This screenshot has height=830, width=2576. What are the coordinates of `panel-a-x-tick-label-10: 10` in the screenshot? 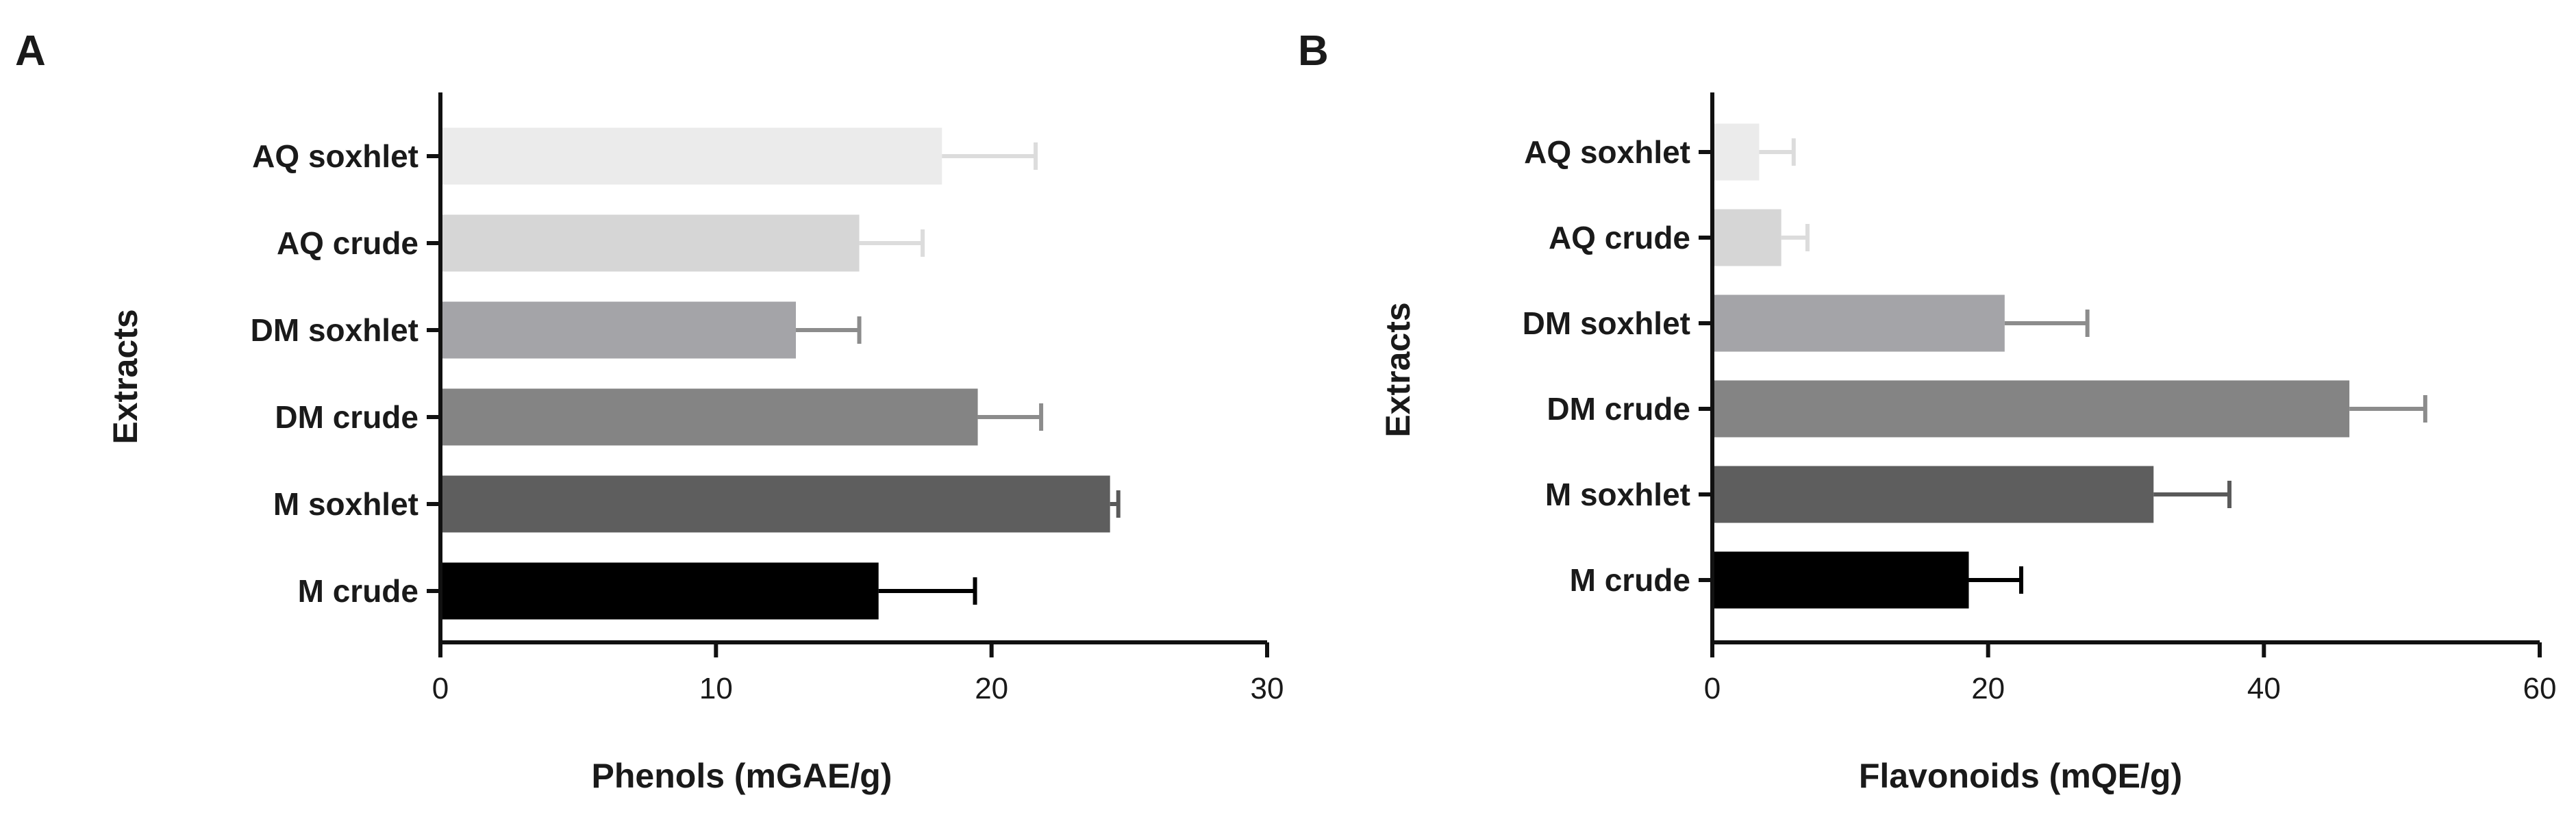 It's located at (716, 688).